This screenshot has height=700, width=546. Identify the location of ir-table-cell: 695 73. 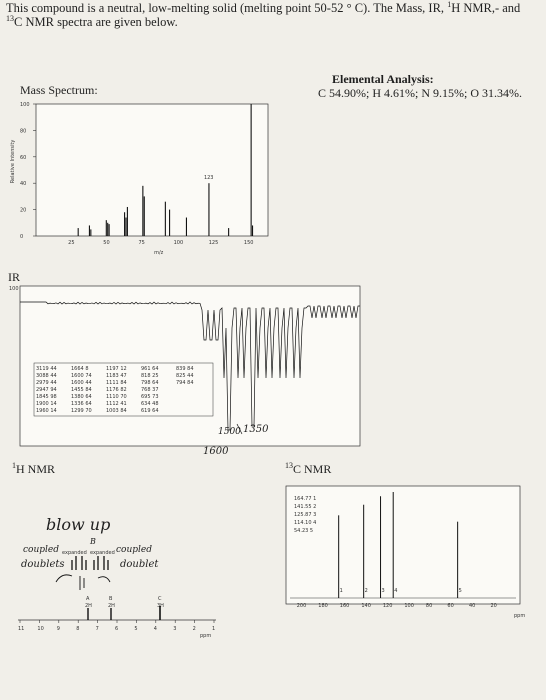
(150, 397).